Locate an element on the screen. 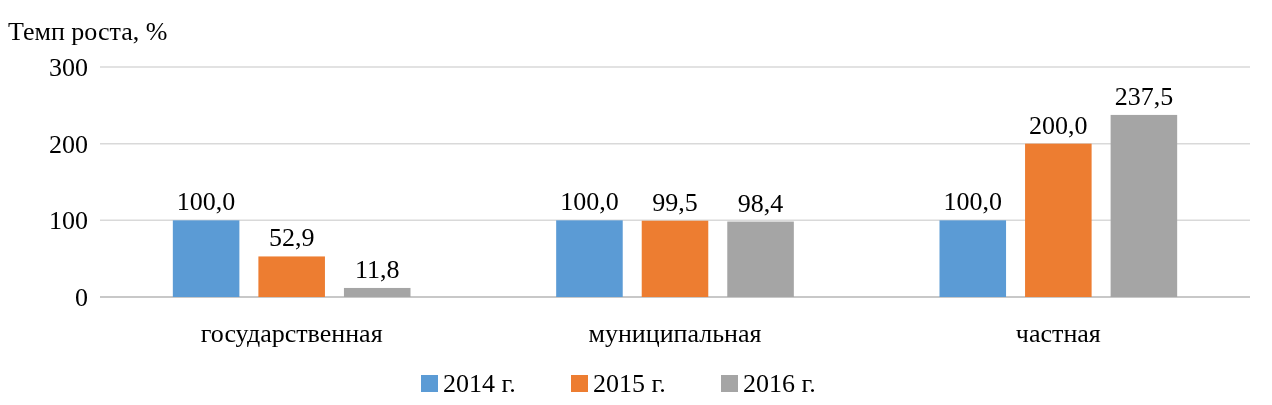  data-label: 98,4 is located at coordinates (760, 203).